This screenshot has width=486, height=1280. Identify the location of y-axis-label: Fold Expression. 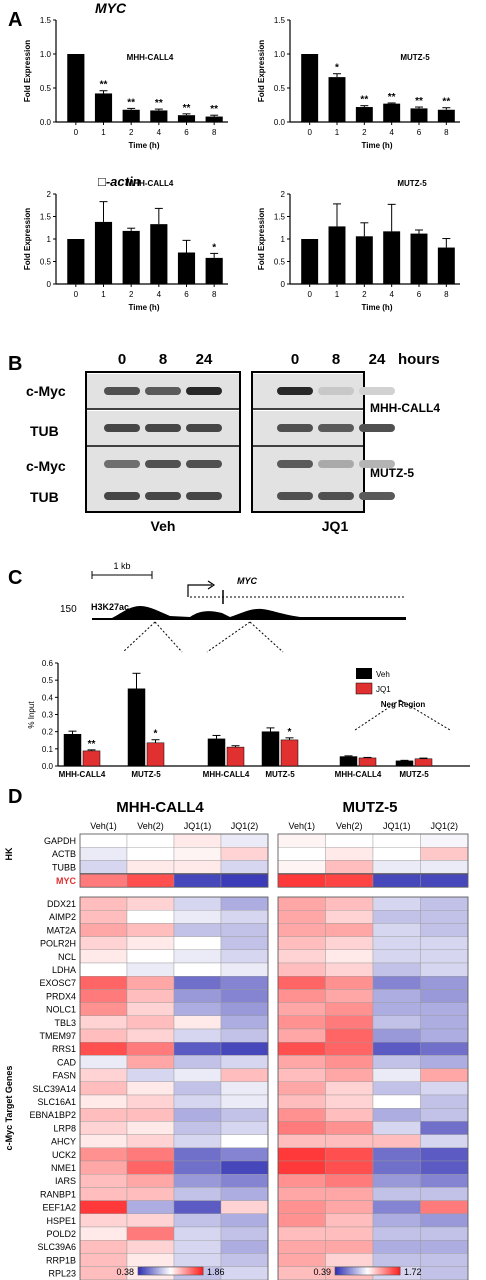
(27, 239).